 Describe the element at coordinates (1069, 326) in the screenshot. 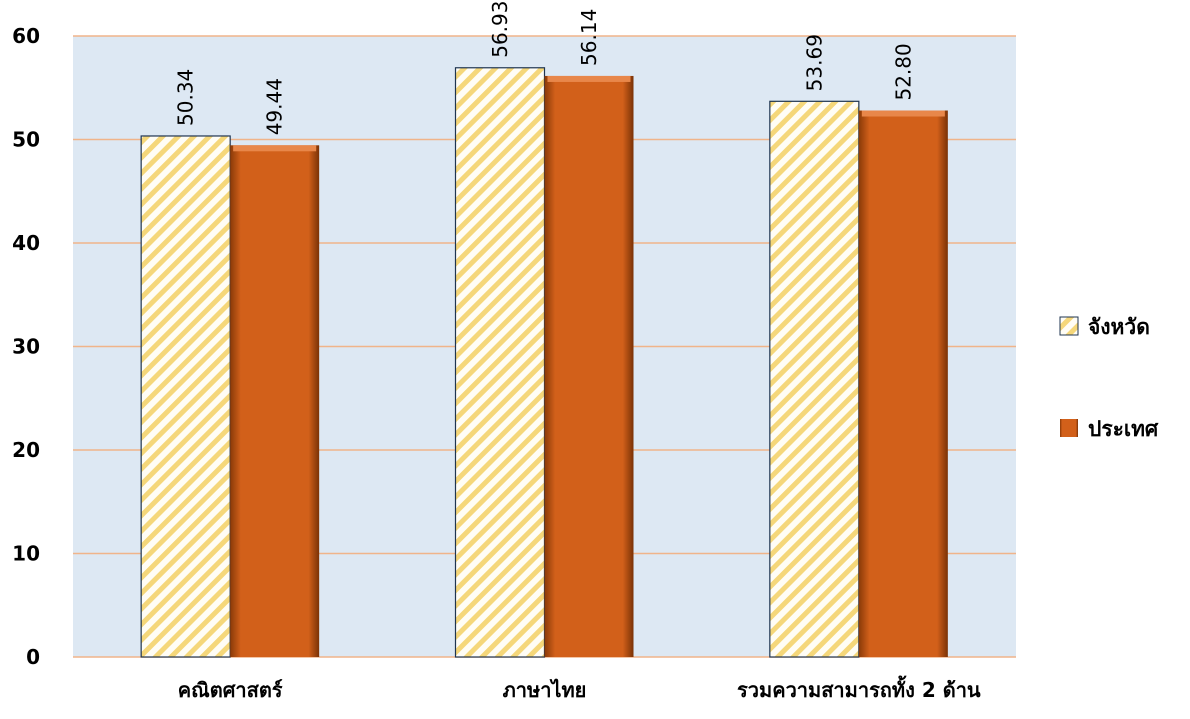

I see `legend-swatch-province` at that location.